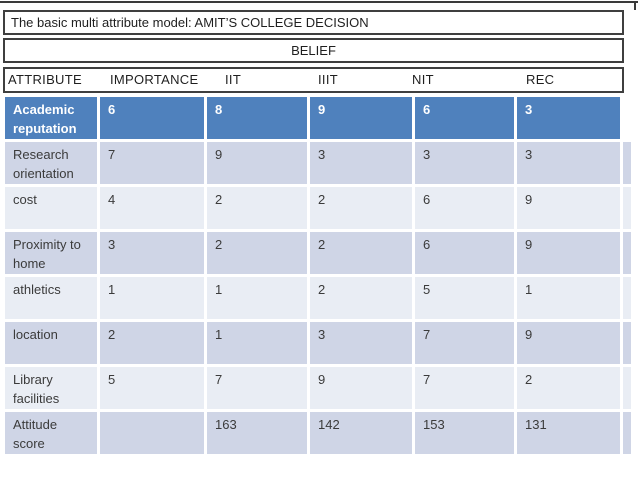 The image size is (638, 479). What do you see at coordinates (361, 433) in the screenshot?
I see `value-cell: 142` at bounding box center [361, 433].